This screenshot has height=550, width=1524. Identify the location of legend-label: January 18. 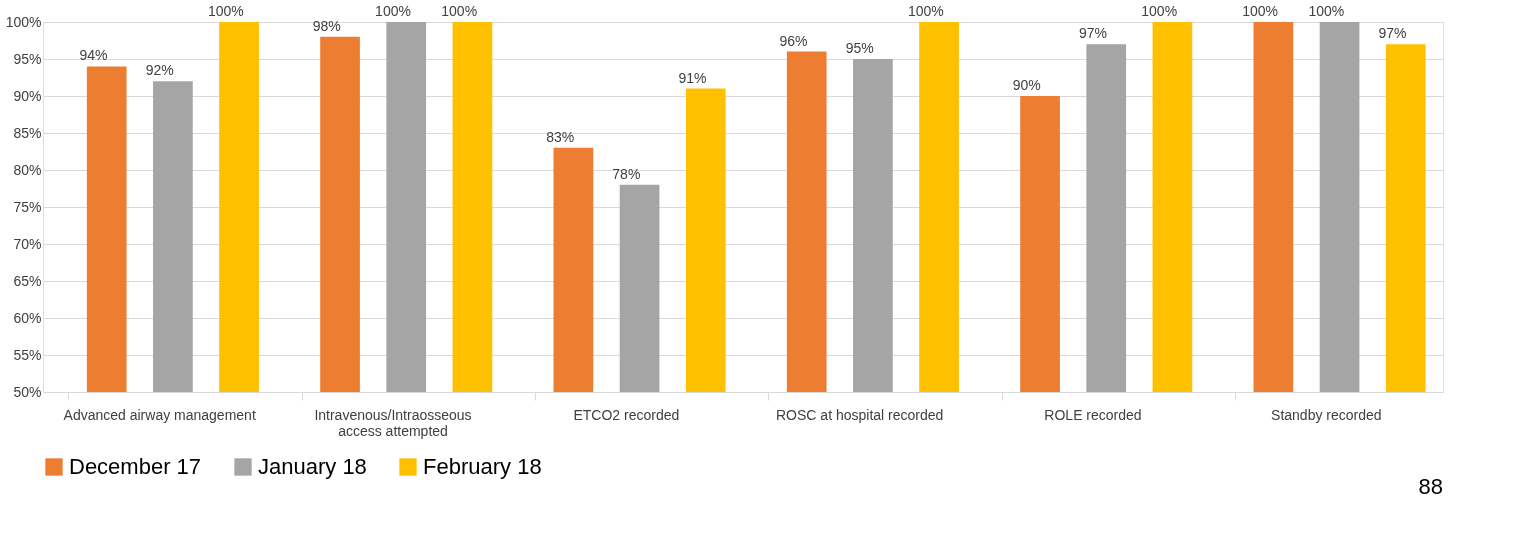
(312, 466).